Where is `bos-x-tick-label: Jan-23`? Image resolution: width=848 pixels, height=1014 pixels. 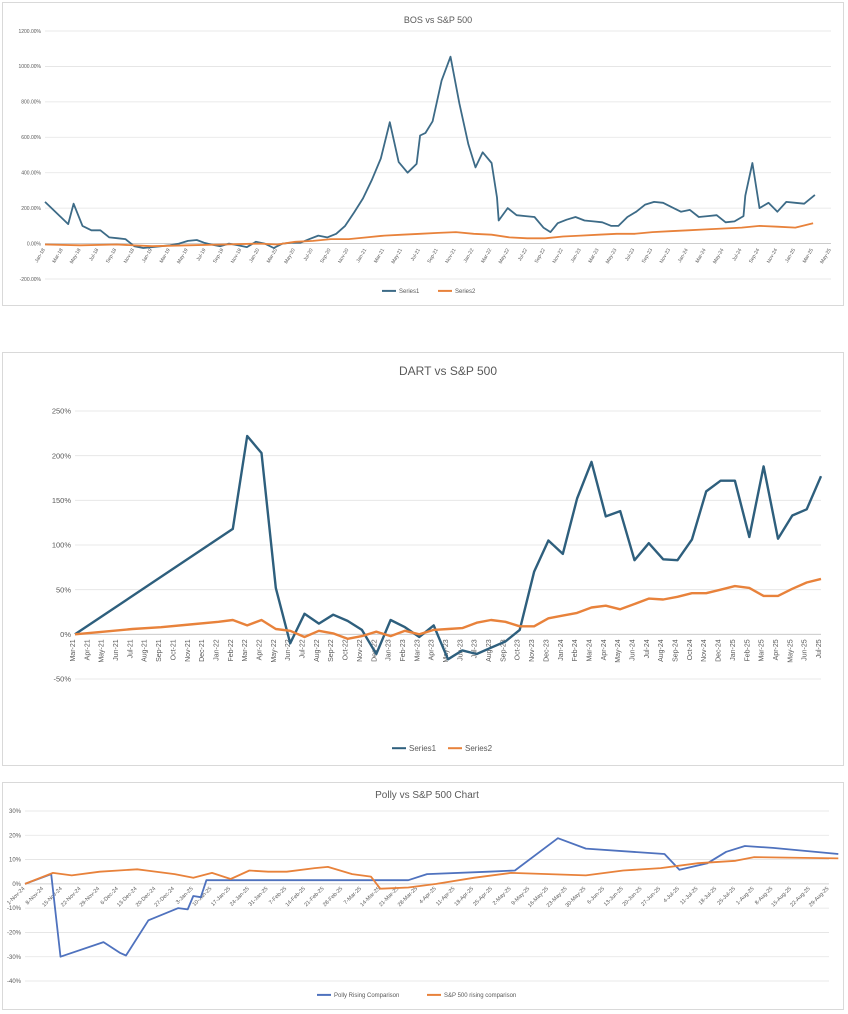 bos-x-tick-label: Jan-23 is located at coordinates (576, 255).